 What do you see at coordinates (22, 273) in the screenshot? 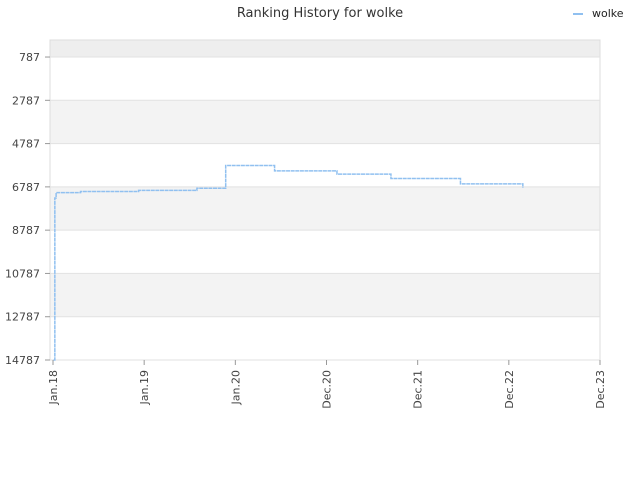
I see `y-tick-label: 10787` at bounding box center [22, 273].